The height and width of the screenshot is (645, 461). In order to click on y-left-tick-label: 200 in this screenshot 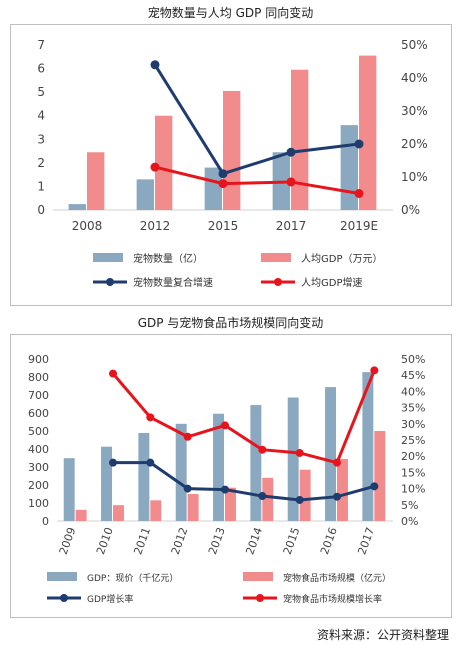, I will do `click(38, 485)`.